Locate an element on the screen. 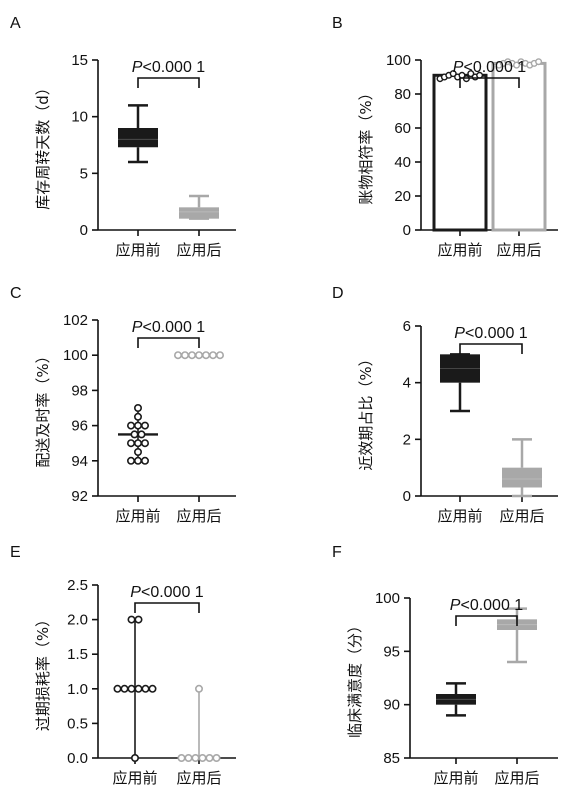 This screenshot has height=789, width=564. panel-letter: A is located at coordinates (15, 23).